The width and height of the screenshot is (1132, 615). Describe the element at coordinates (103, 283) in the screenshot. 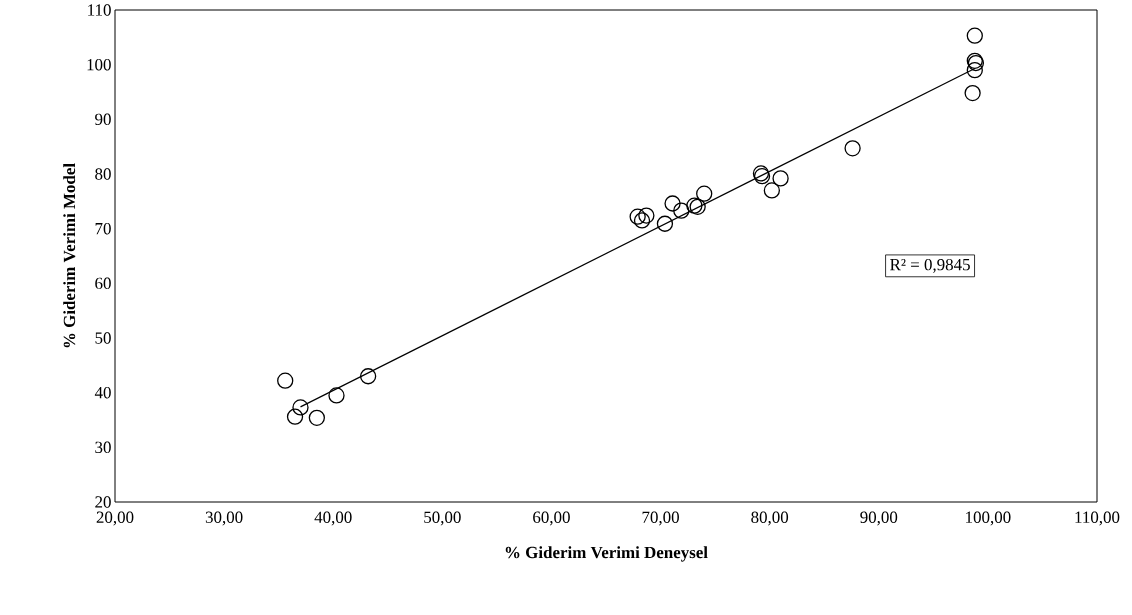

I see `y-tick-label: 60` at that location.